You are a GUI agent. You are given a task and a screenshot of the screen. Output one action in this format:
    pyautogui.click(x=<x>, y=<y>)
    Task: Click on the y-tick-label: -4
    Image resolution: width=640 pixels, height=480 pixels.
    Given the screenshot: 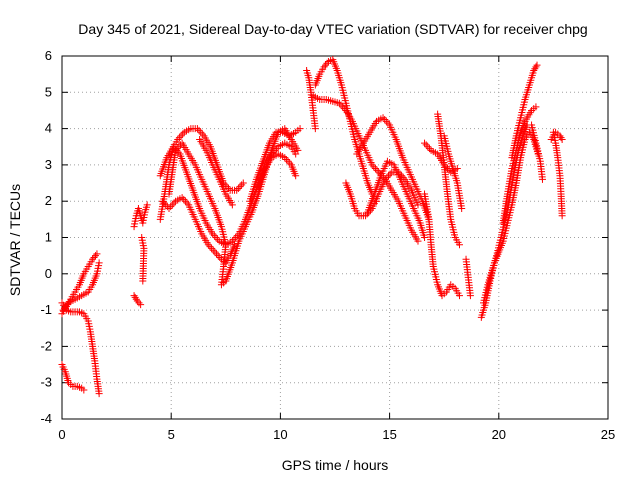 What is the action you would take?
    pyautogui.click(x=46, y=418)
    